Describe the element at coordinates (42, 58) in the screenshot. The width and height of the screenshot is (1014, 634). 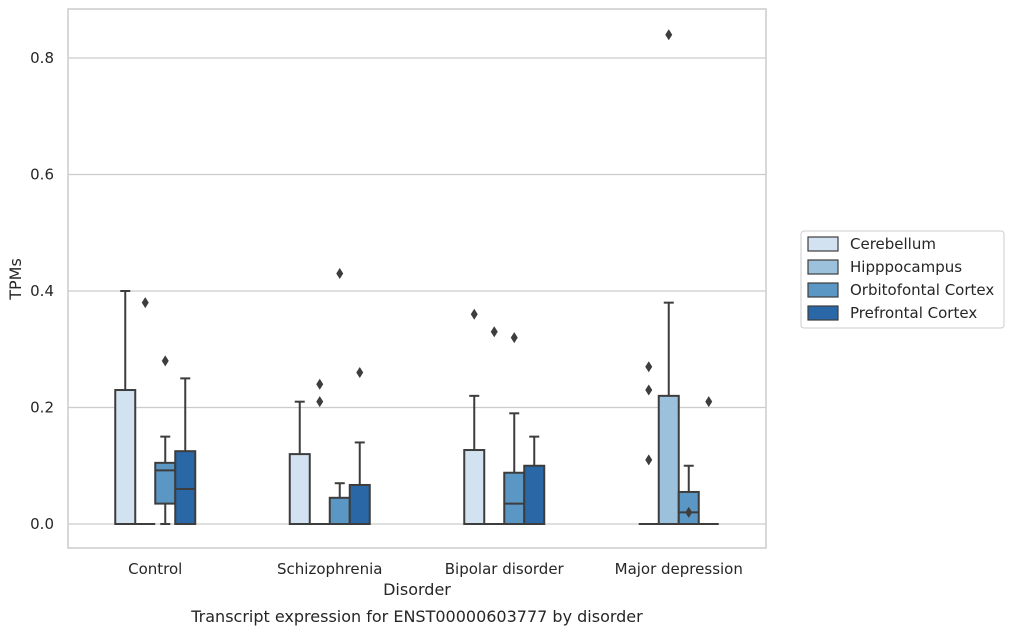
I see `y-tick-label: 0.8` at that location.